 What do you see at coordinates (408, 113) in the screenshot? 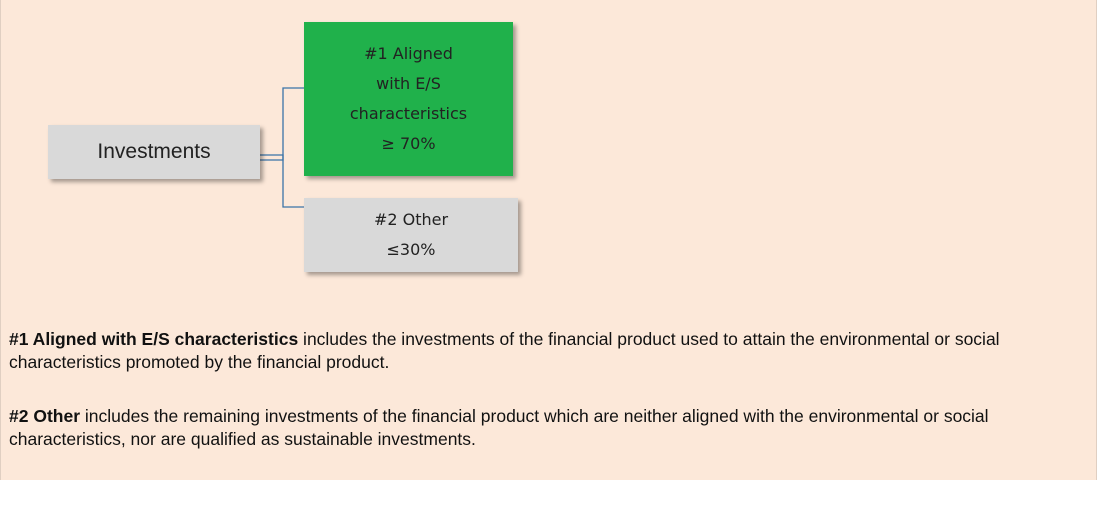
I see `node-line: characteristics` at bounding box center [408, 113].